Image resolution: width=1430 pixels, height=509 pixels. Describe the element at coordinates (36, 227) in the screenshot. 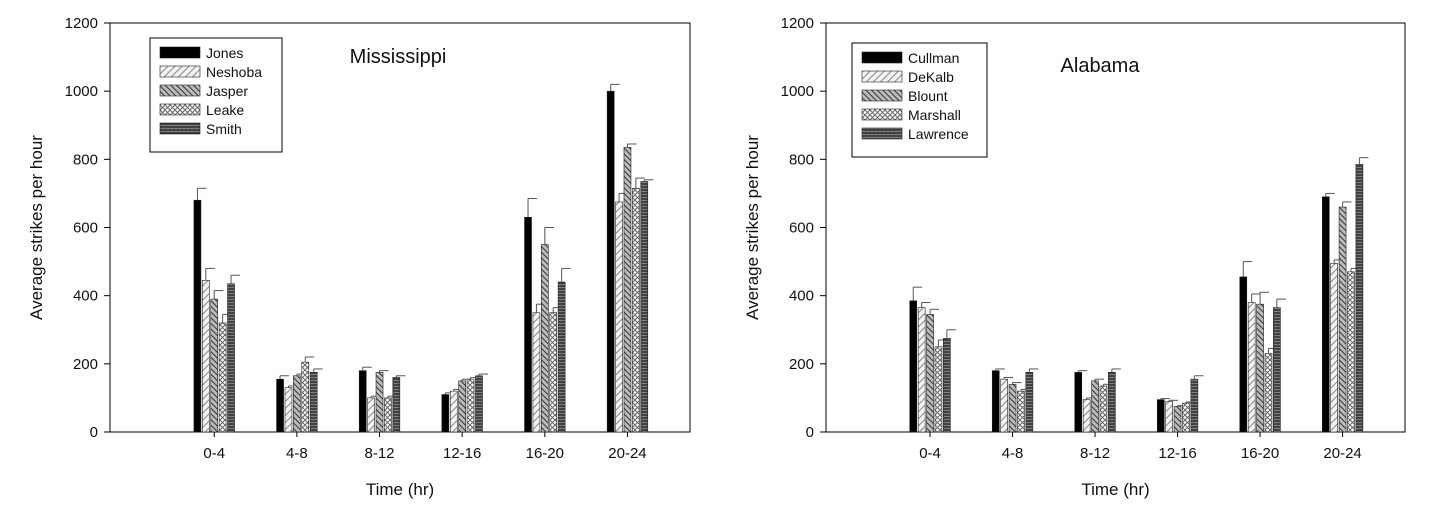

I see `y-axis-title: Average strikes per hour` at that location.